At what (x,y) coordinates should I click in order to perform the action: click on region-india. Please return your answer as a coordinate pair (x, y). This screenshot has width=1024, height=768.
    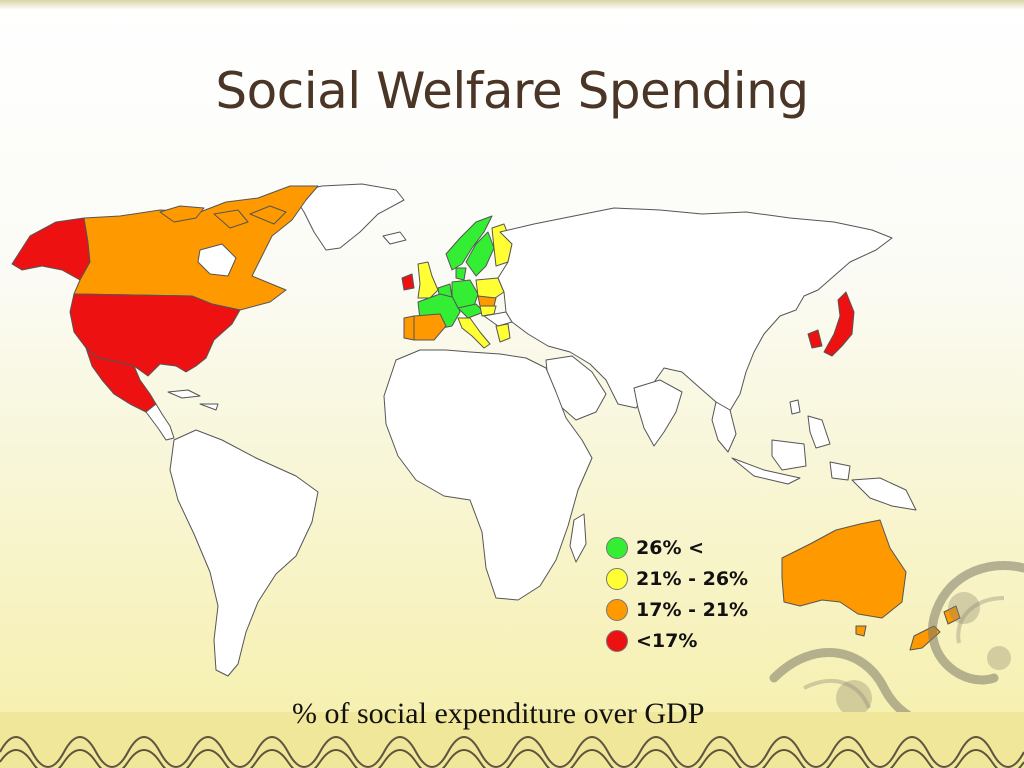
    Looking at the image, I should click on (658, 413).